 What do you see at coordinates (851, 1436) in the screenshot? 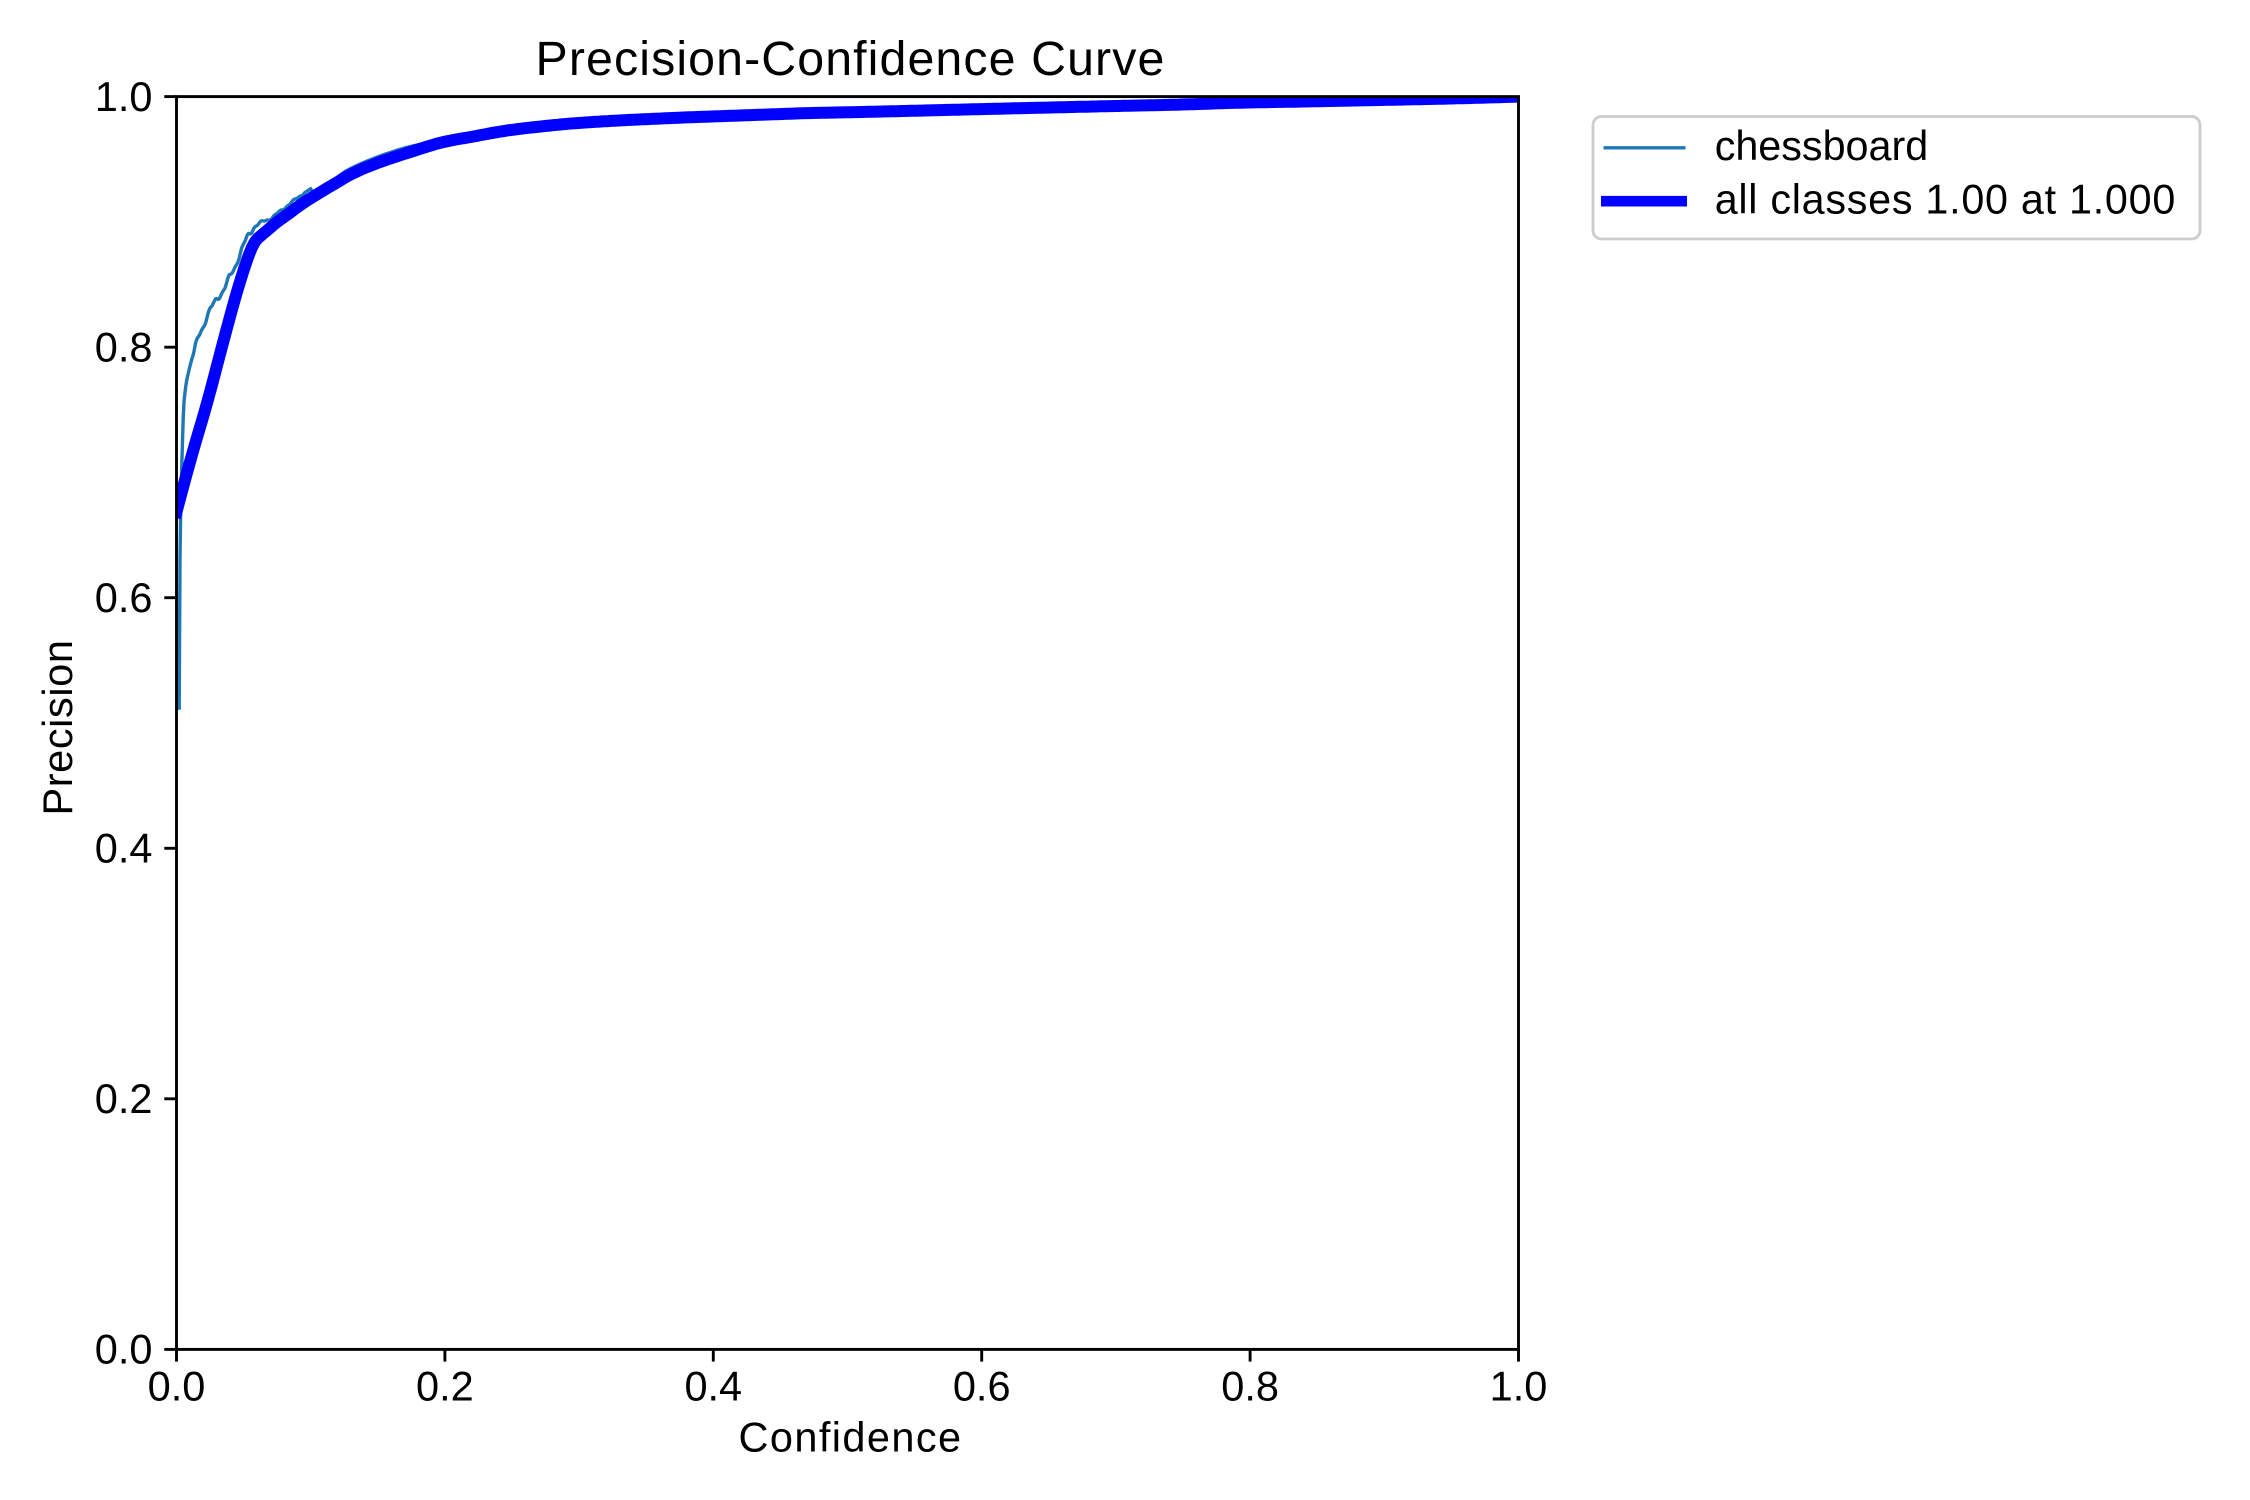
I see `svg-text: Confidence` at bounding box center [851, 1436].